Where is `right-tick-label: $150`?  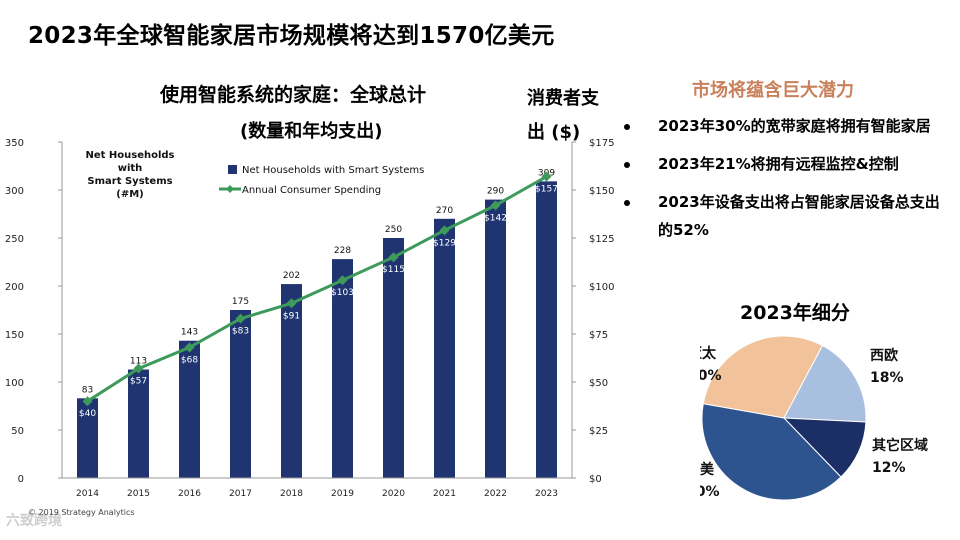 right-tick-label: $150 is located at coordinates (601, 191).